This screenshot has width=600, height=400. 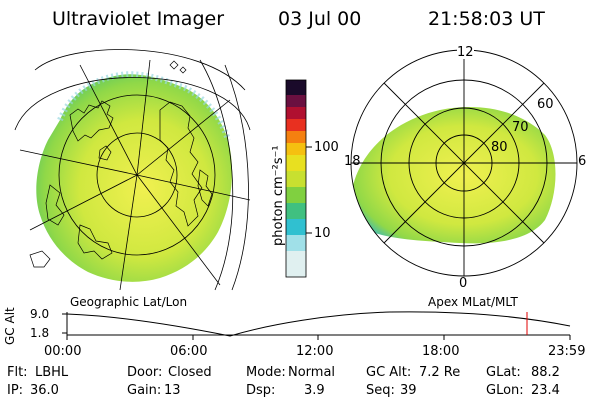 What do you see at coordinates (52, 372) in the screenshot?
I see `filter-value: LBHL` at bounding box center [52, 372].